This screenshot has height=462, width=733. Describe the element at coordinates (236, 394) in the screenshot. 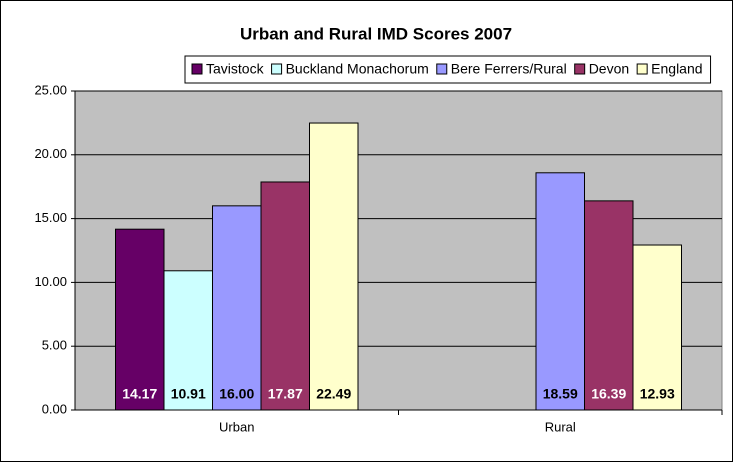

I see `data-label: 16.00` at that location.